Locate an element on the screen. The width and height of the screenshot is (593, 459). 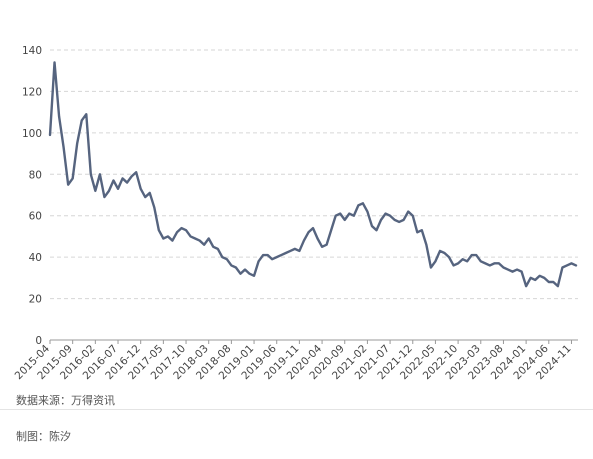
y-tick-label: 40 is located at coordinates (35, 258).